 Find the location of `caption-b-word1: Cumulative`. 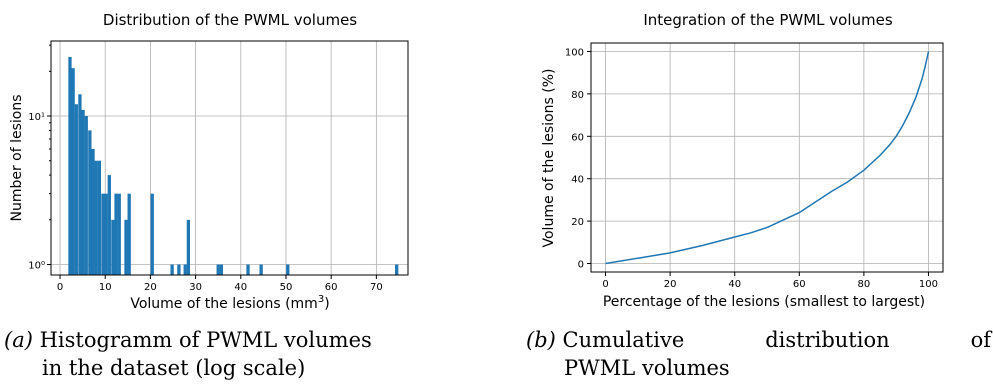

caption-b-word1: Cumulative is located at coordinates (623, 340).